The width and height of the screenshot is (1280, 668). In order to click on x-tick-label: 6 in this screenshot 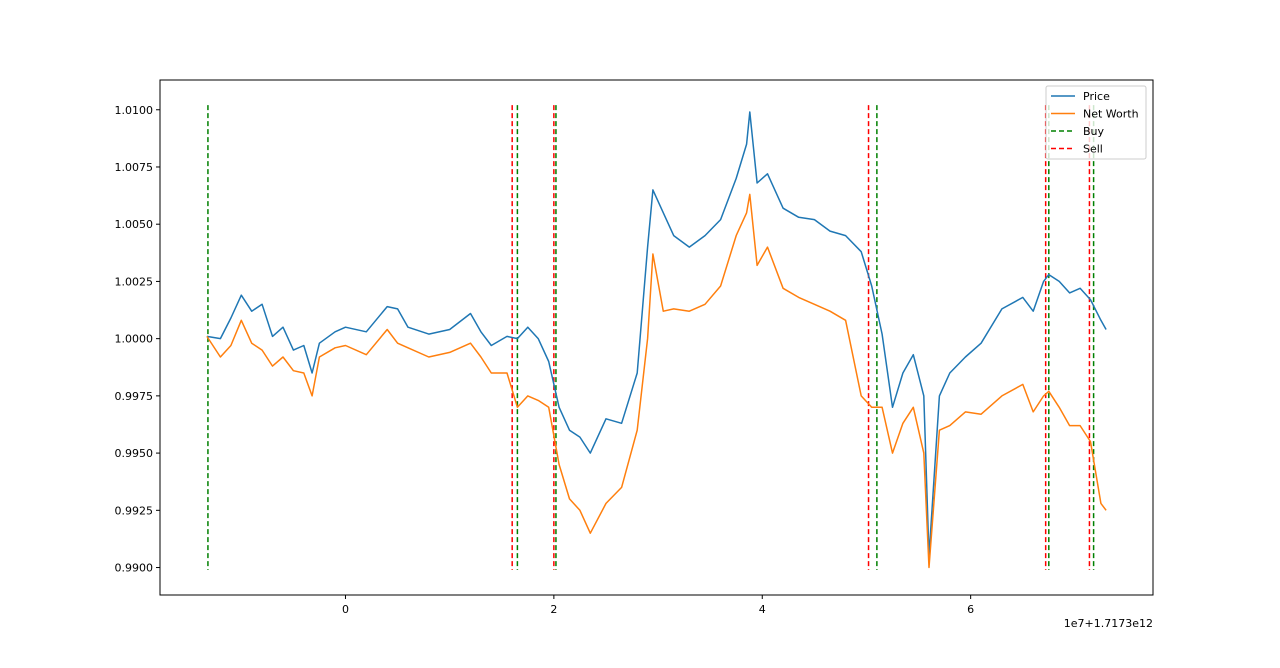, I will do `click(970, 609)`.